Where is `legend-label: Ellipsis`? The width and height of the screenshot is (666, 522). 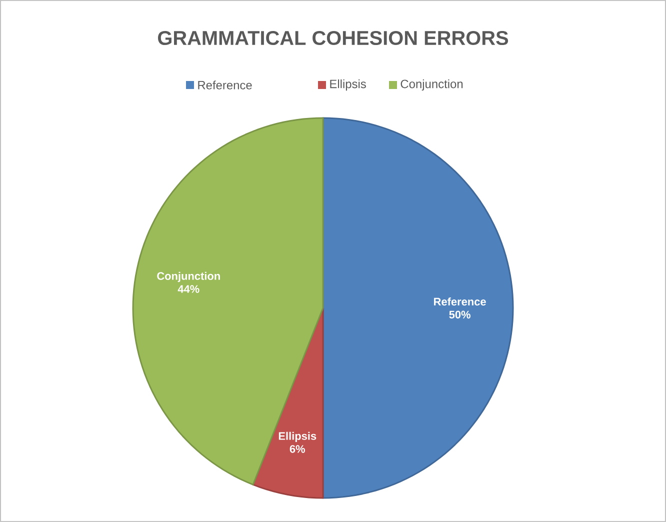 legend-label: Ellipsis is located at coordinates (348, 85).